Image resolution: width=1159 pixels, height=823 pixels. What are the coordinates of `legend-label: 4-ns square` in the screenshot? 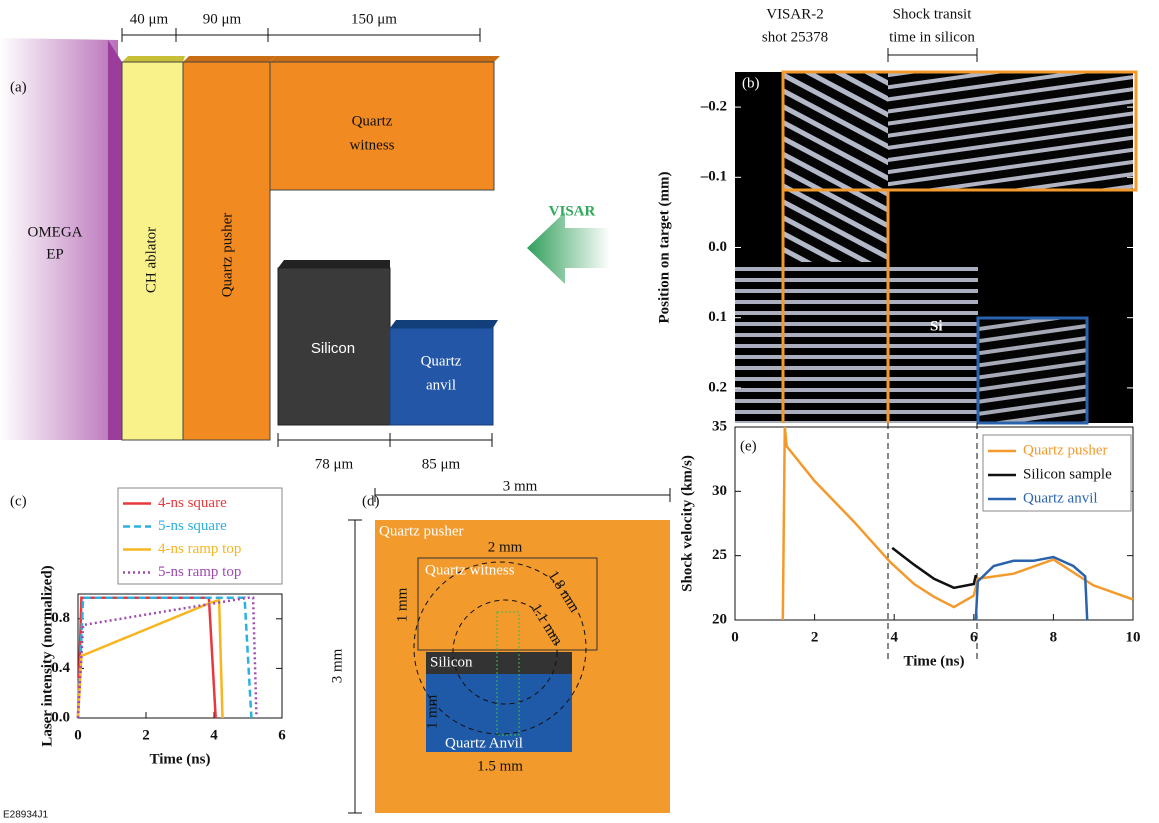 It's located at (192, 503).